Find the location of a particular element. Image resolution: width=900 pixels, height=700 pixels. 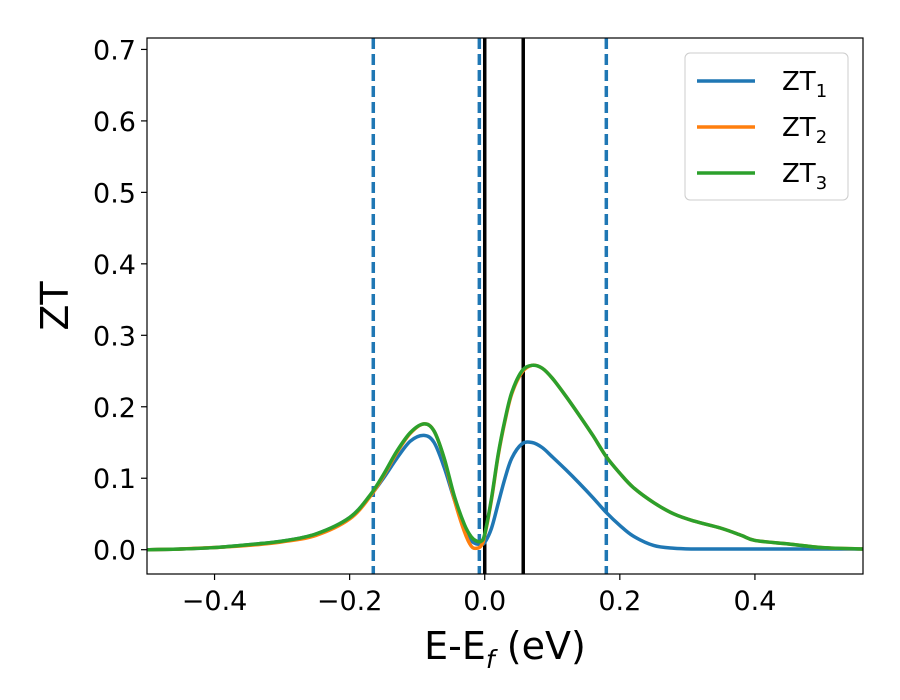

legend-box is located at coordinates (766, 126).